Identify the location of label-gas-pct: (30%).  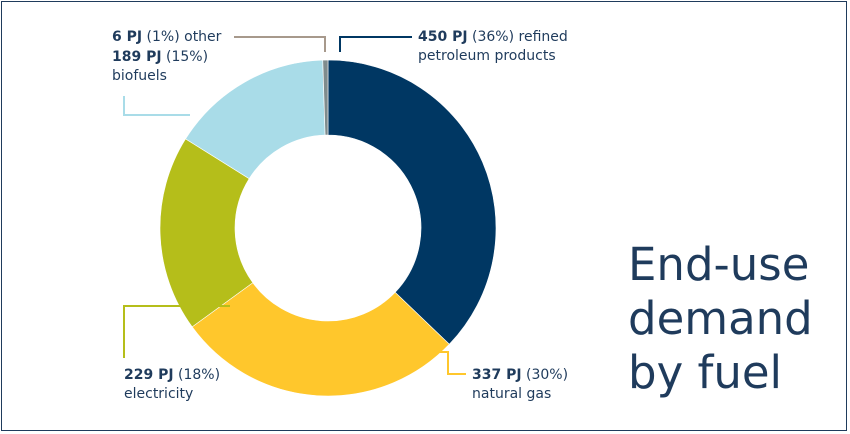
(545, 375).